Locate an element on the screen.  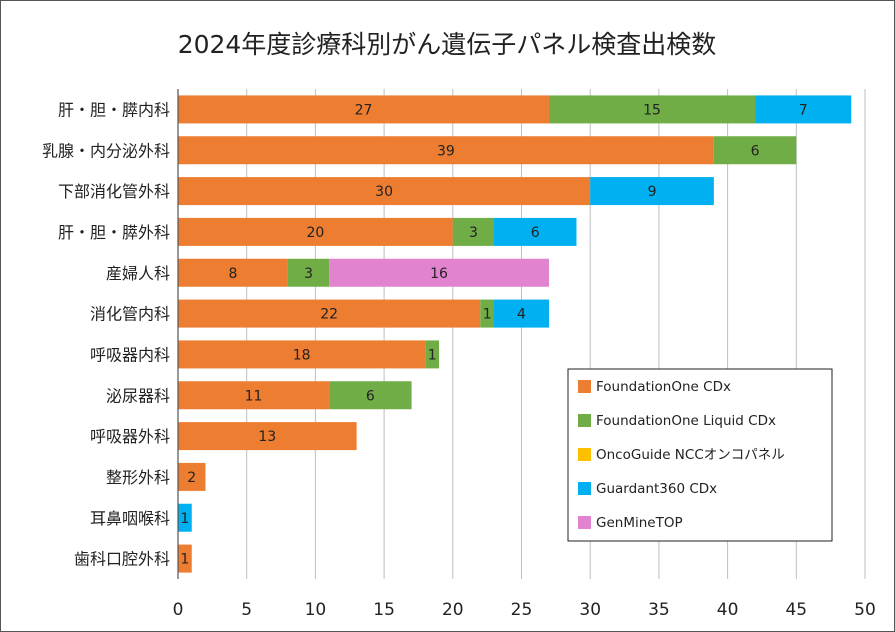
data-label: 22 is located at coordinates (329, 315).